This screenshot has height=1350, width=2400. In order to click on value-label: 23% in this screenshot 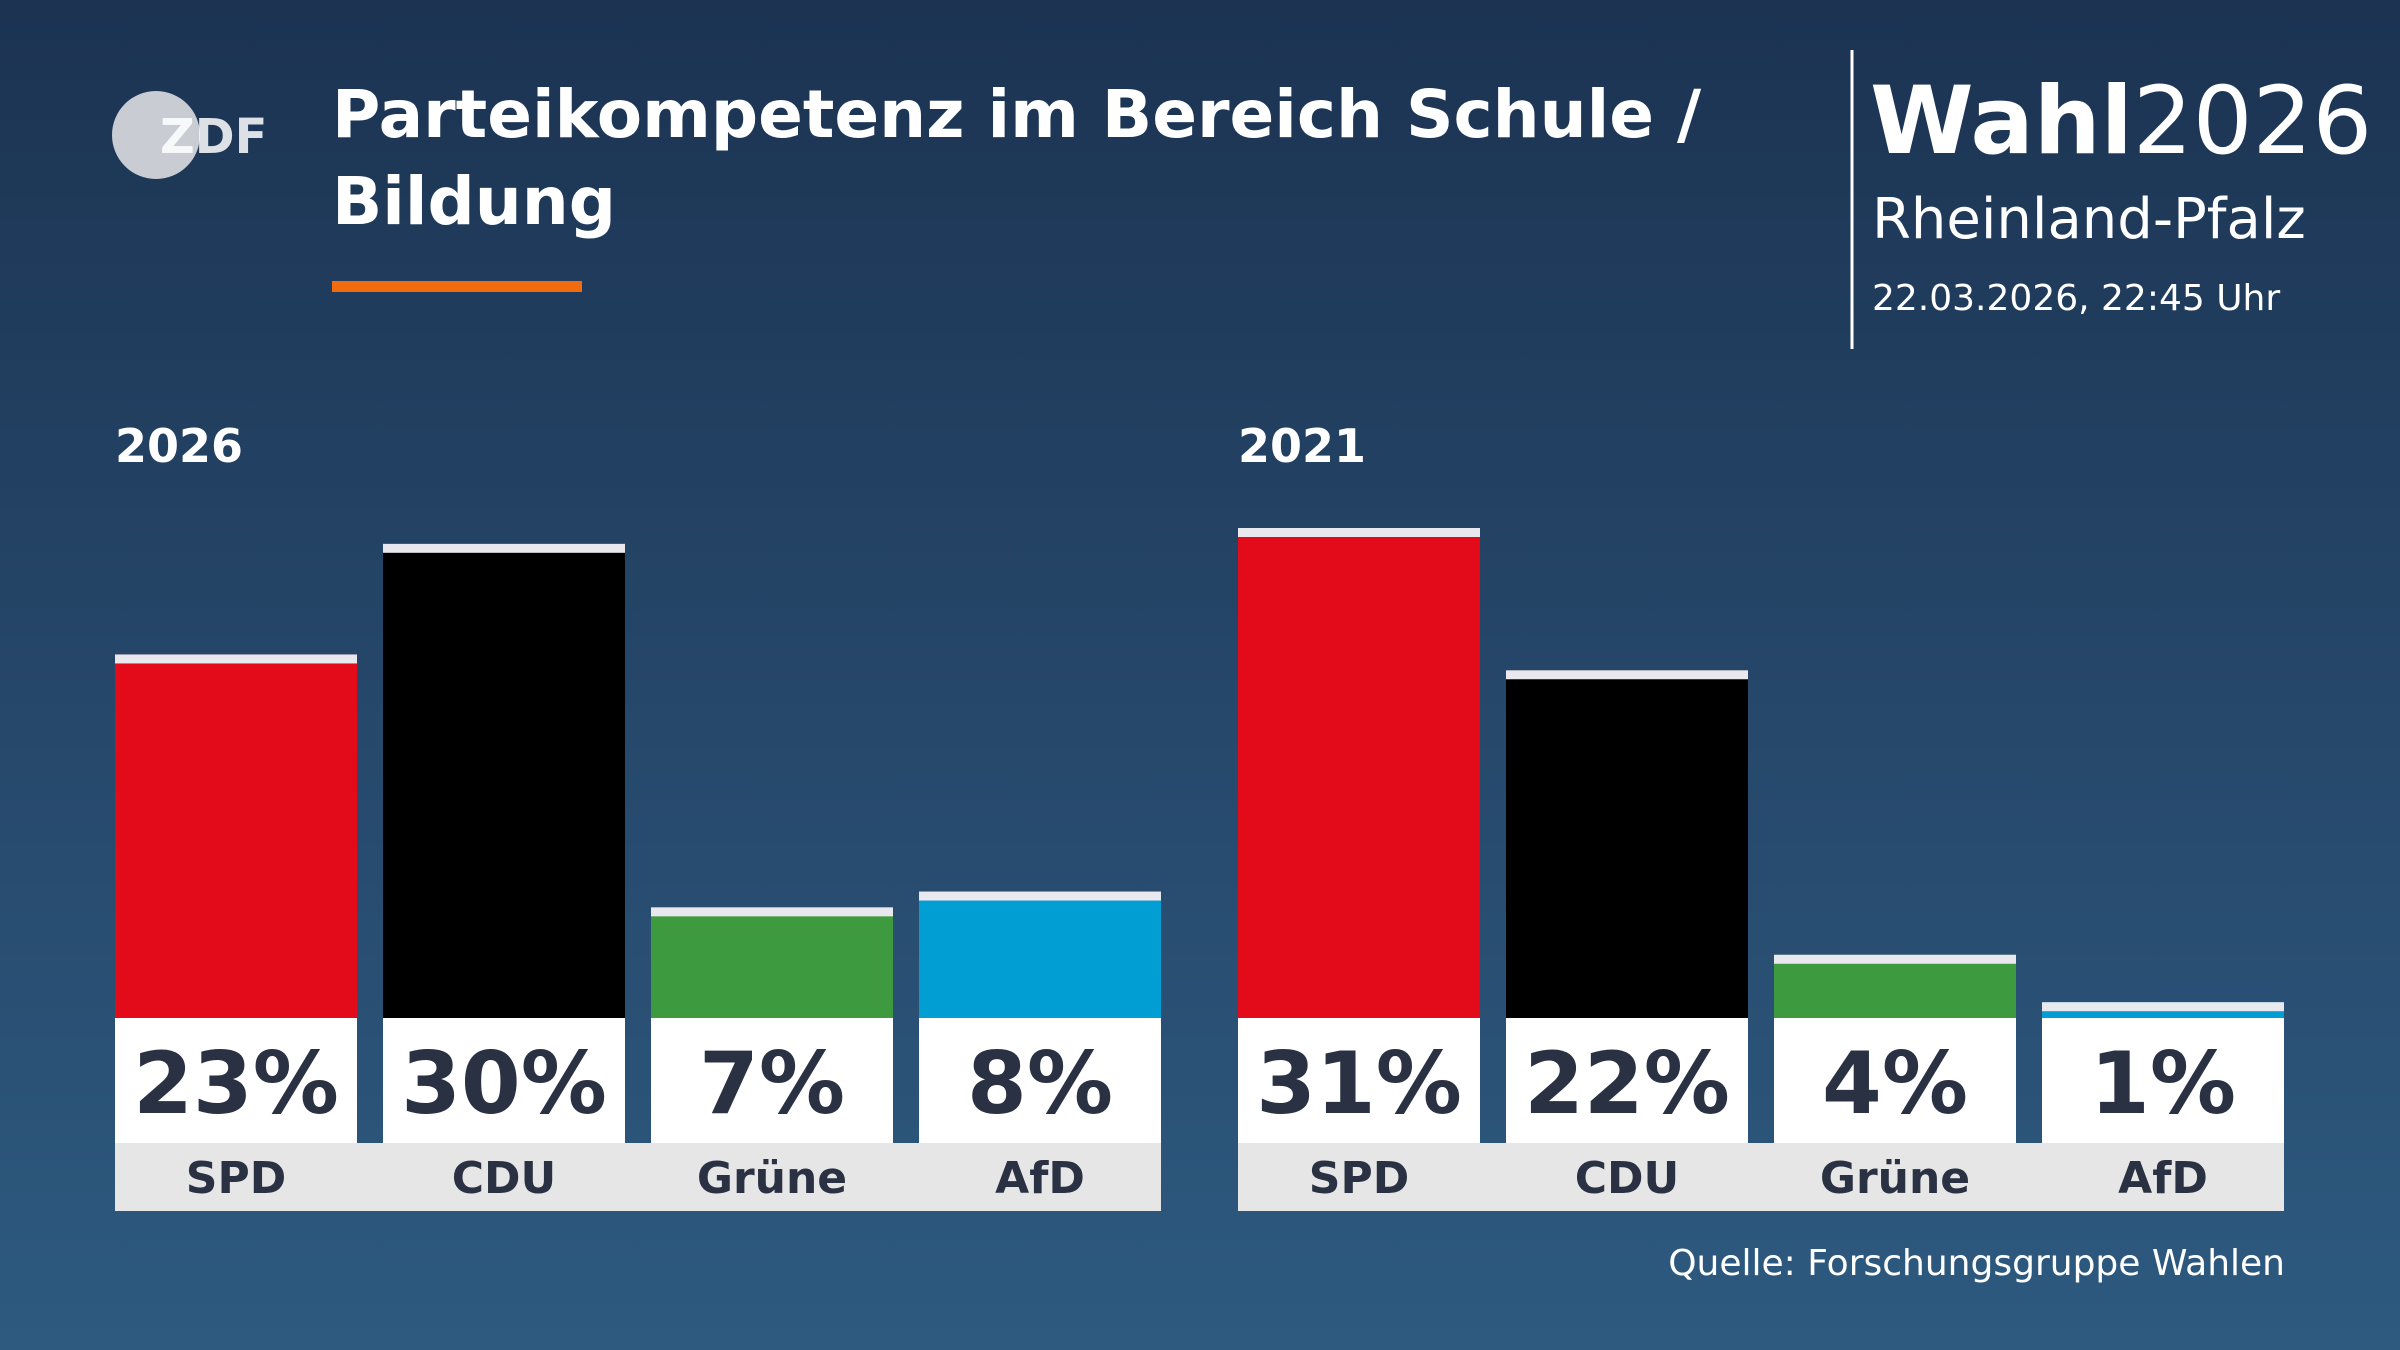, I will do `click(236, 1084)`.